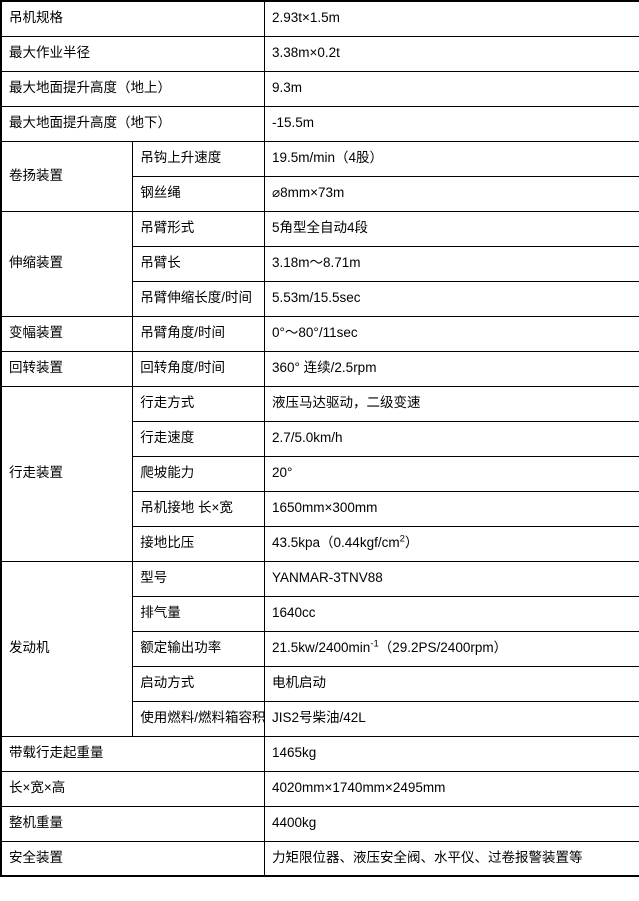  Describe the element at coordinates (451, 193) in the screenshot. I see `spec-value: ⌀8mm×73m` at that location.